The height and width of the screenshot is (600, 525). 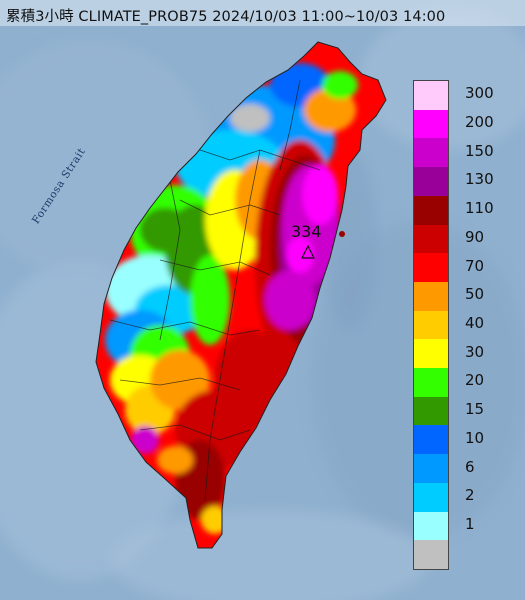 What do you see at coordinates (475, 265) in the screenshot?
I see `legend-label: 70` at bounding box center [475, 265].